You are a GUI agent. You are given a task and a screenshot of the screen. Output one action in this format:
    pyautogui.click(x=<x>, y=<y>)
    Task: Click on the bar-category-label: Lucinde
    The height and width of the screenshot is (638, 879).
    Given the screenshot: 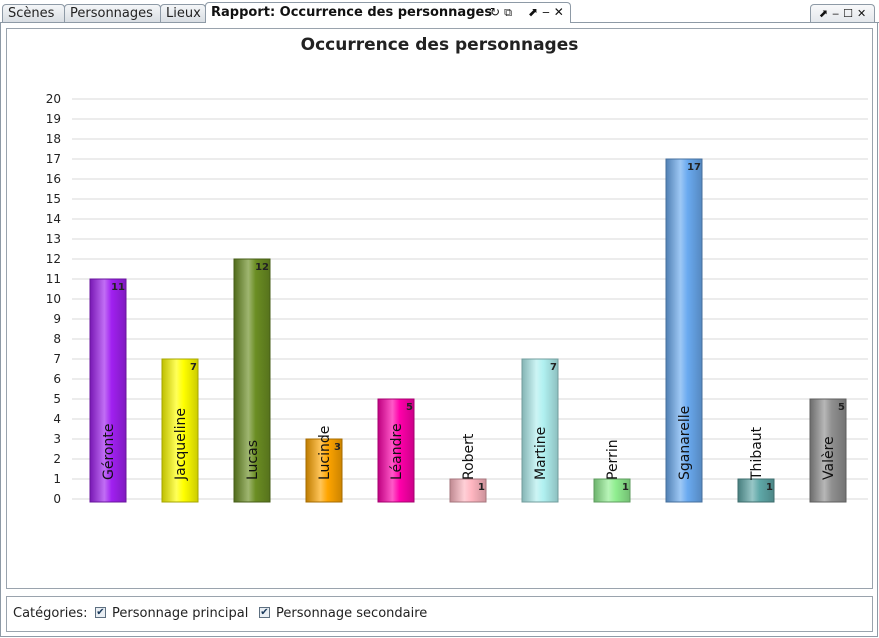 What is the action you would take?
    pyautogui.click(x=325, y=453)
    